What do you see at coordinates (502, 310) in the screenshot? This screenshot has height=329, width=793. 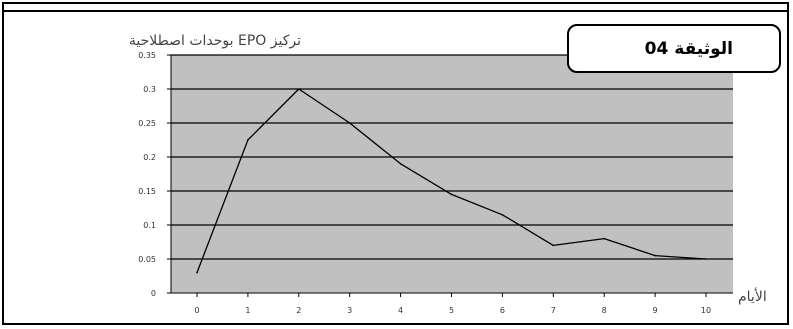 I see `x-tick-label: 6` at bounding box center [502, 310].